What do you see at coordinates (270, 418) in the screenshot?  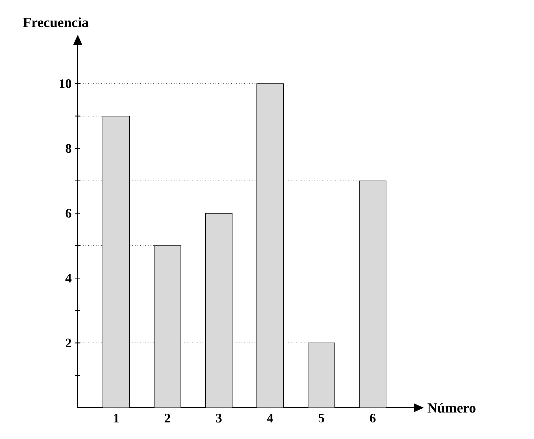 I see `x-tick-label: 4` at bounding box center [270, 418].